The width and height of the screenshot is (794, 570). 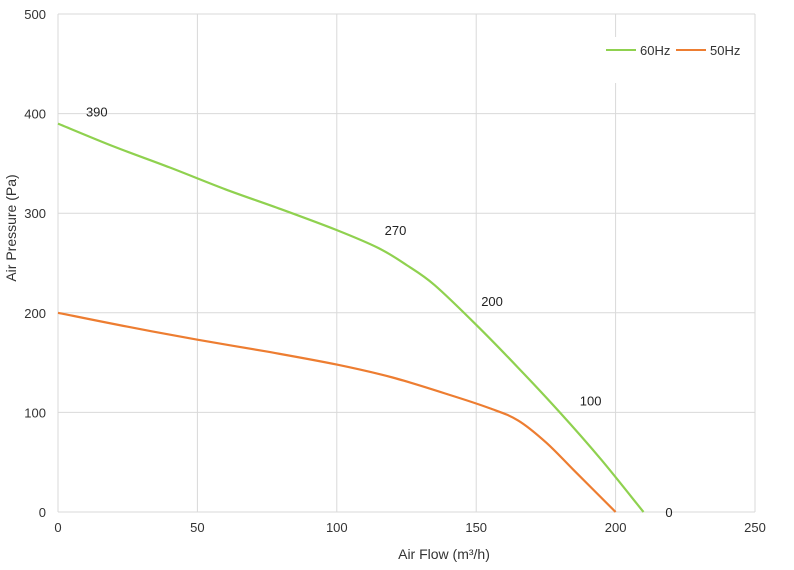 I want to click on data-label: 0, so click(x=668, y=512).